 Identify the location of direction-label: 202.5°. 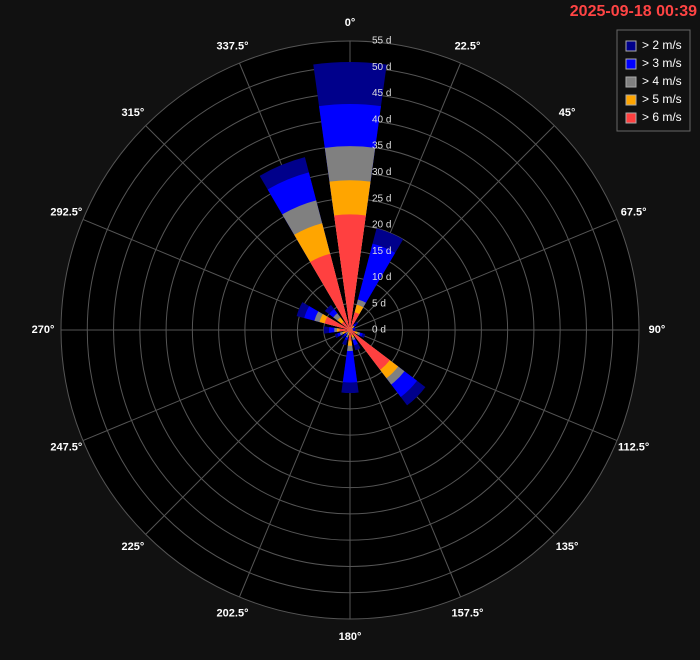
(233, 614).